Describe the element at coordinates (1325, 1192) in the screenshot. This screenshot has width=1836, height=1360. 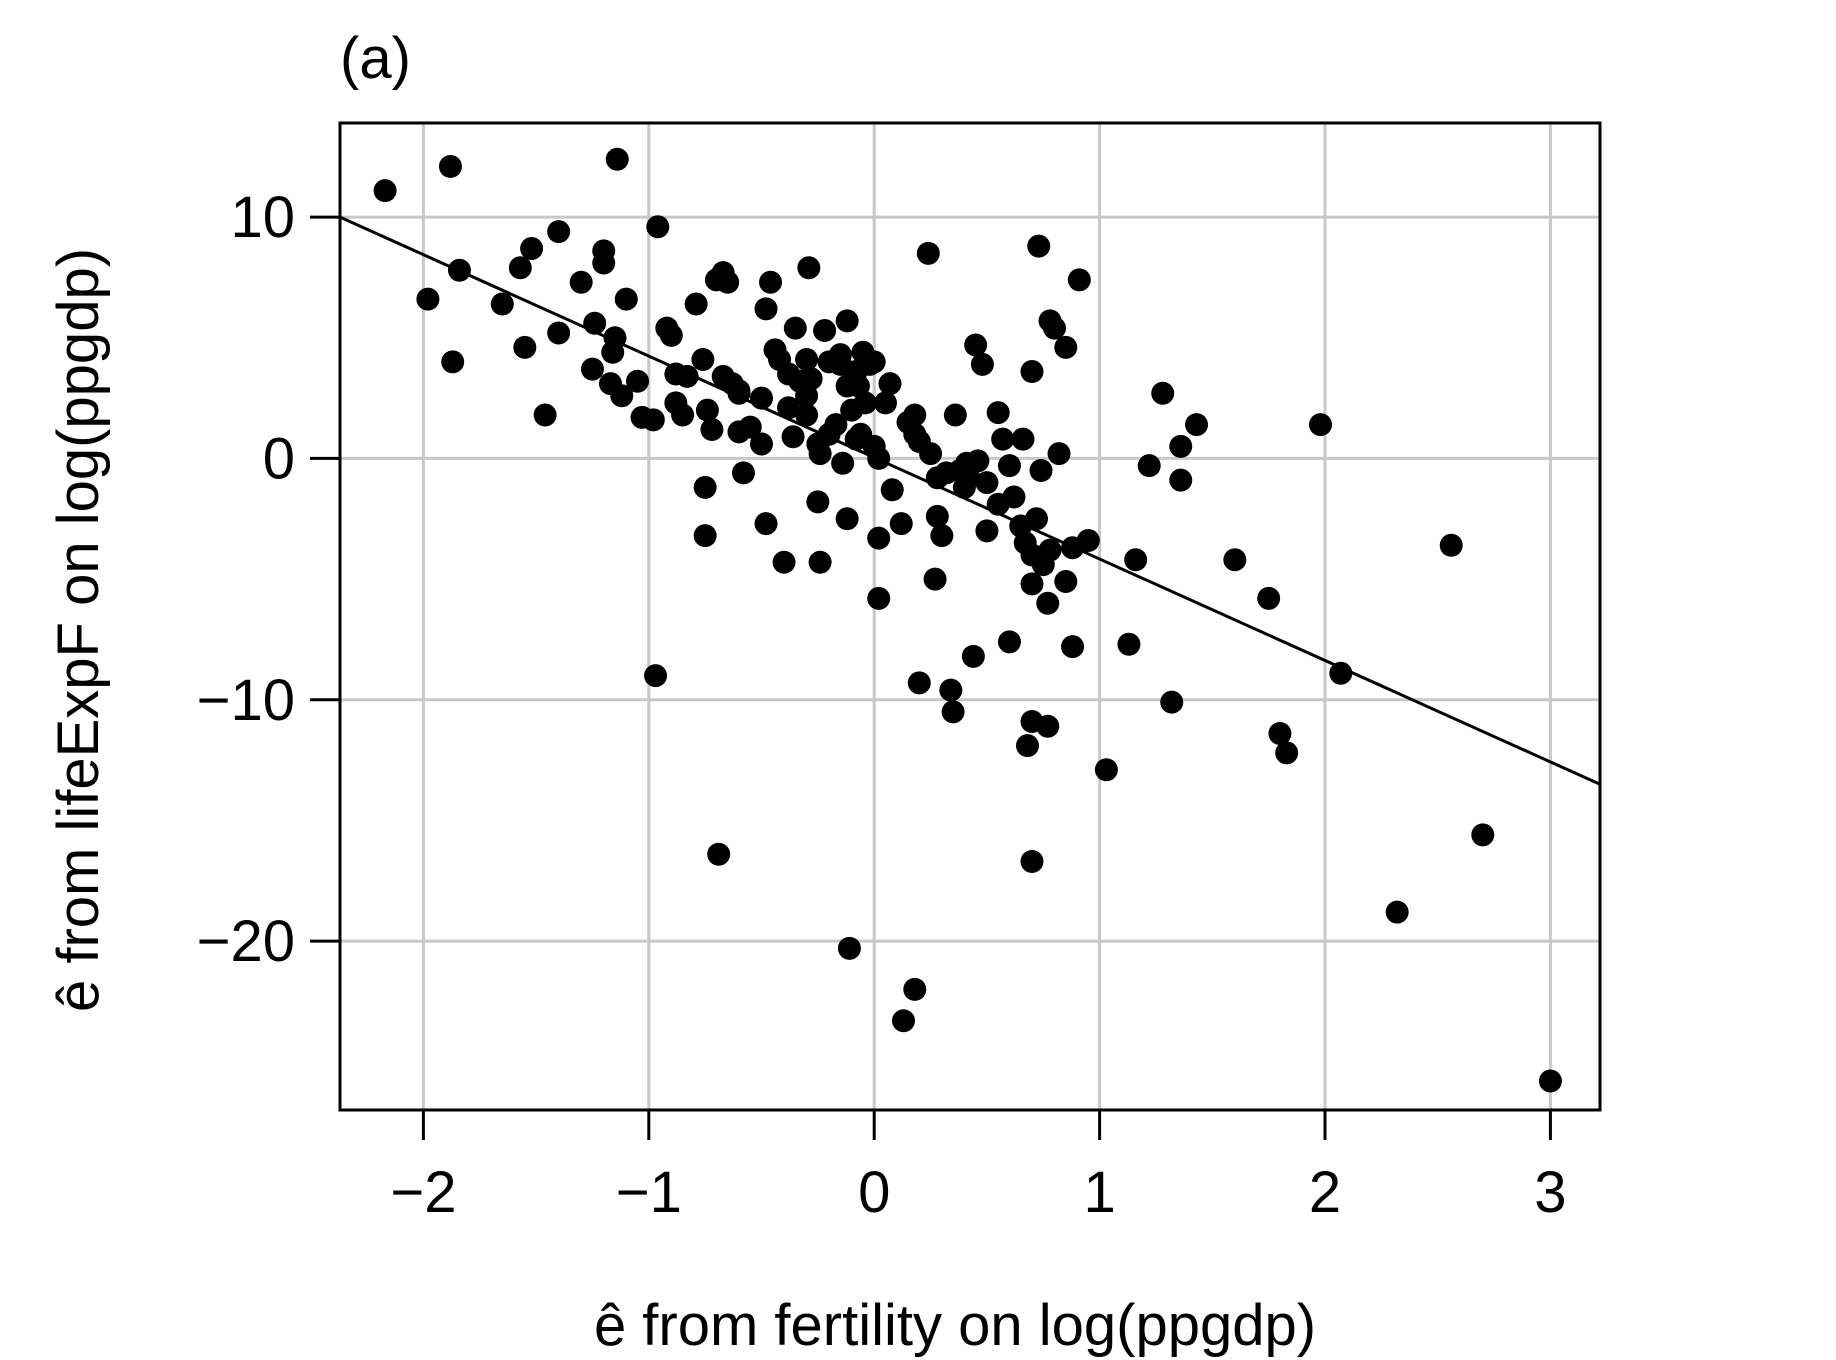
I see `x-tick-label: 2` at that location.